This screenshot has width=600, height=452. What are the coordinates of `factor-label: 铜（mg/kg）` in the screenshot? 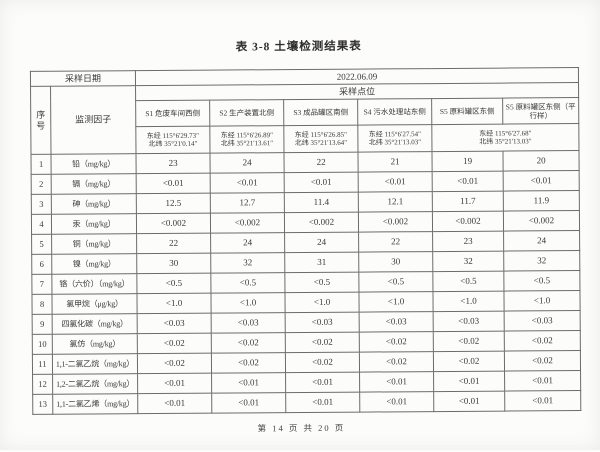 It's located at (94, 244).